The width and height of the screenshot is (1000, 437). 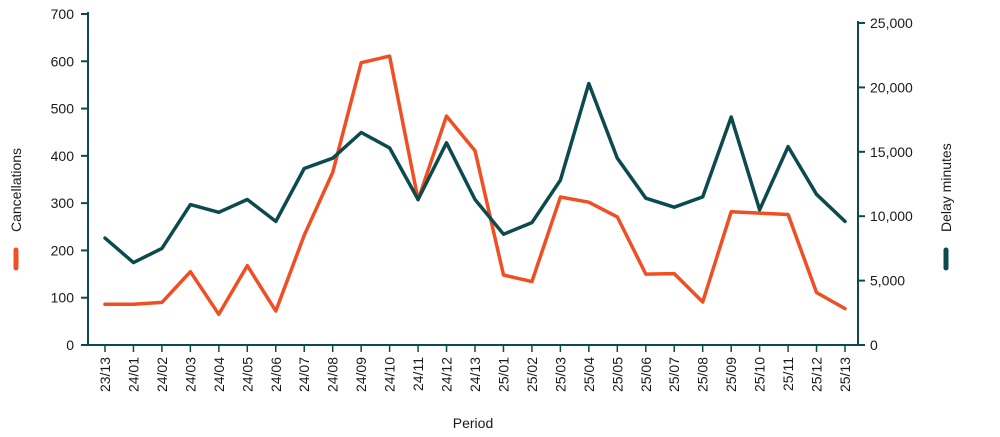 What do you see at coordinates (418, 374) in the screenshot?
I see `x-tick-label: 24/11` at bounding box center [418, 374].